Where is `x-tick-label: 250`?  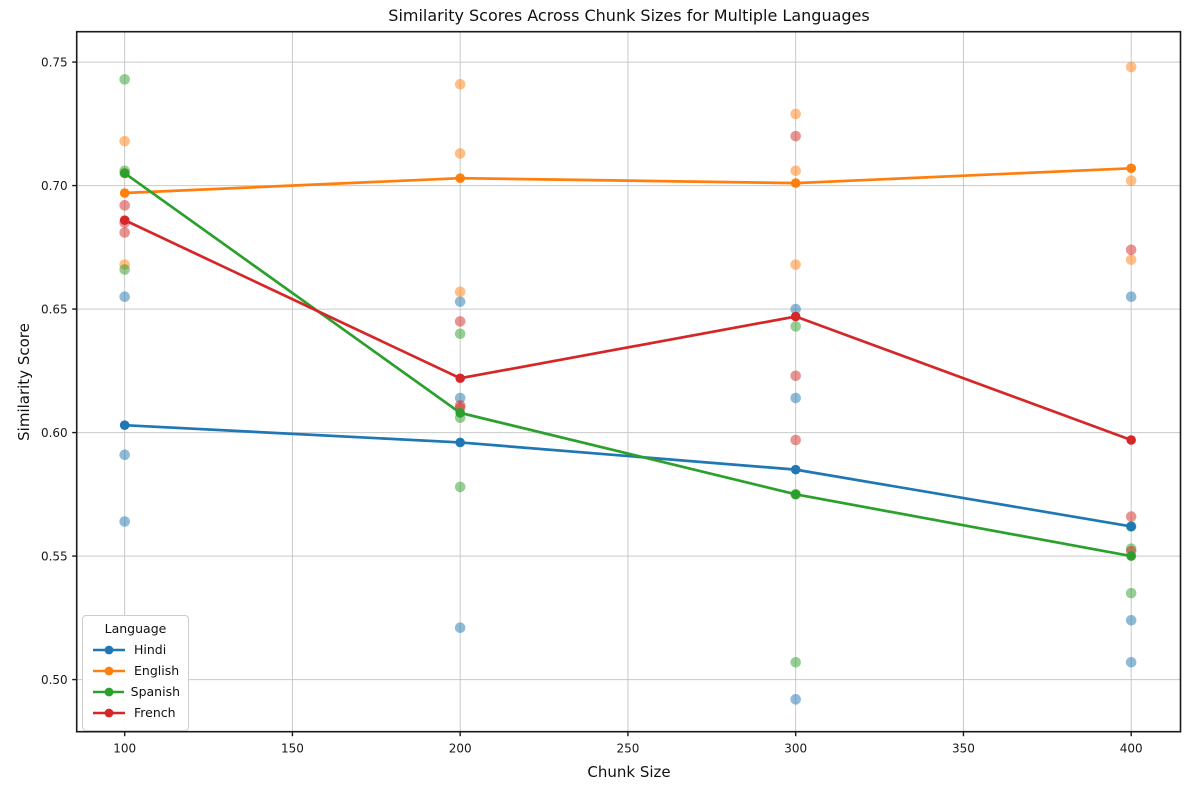
x-tick-label: 250 is located at coordinates (627, 749).